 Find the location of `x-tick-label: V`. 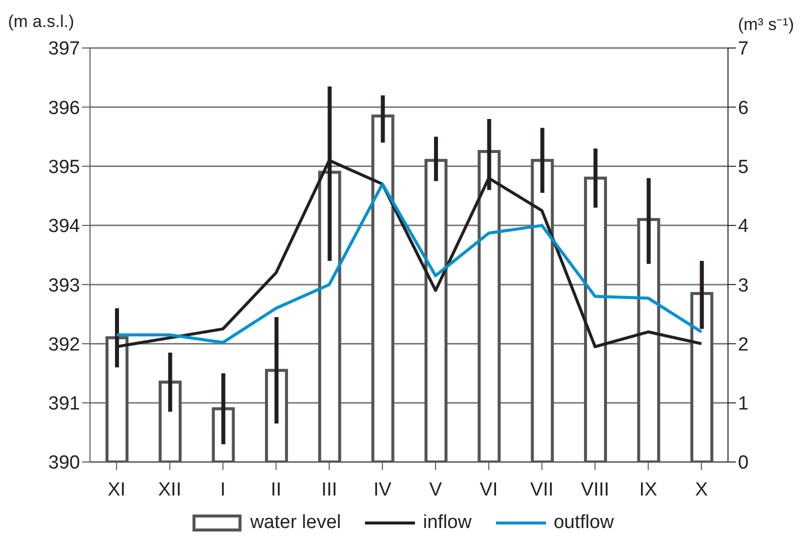

x-tick-label: V is located at coordinates (435, 489).